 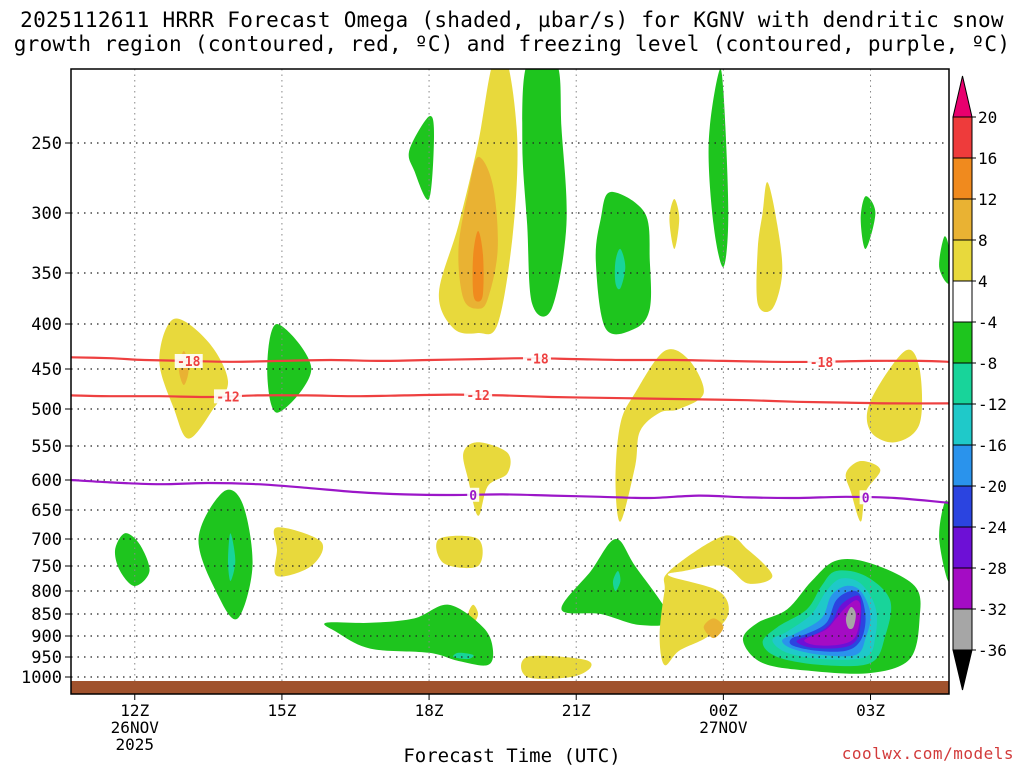 What do you see at coordinates (962, 96) in the screenshot?
I see `colorbar-top-arrow` at bounding box center [962, 96].